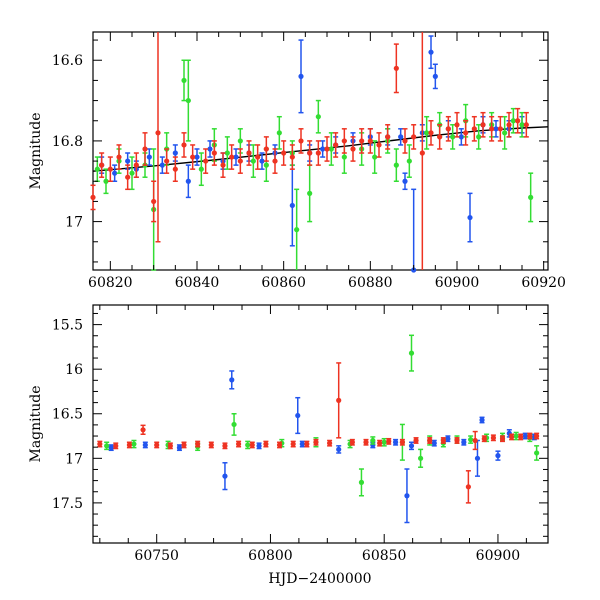  What do you see at coordinates (370, 283) in the screenshot?
I see `x-tick-label: 60880` at bounding box center [370, 283].